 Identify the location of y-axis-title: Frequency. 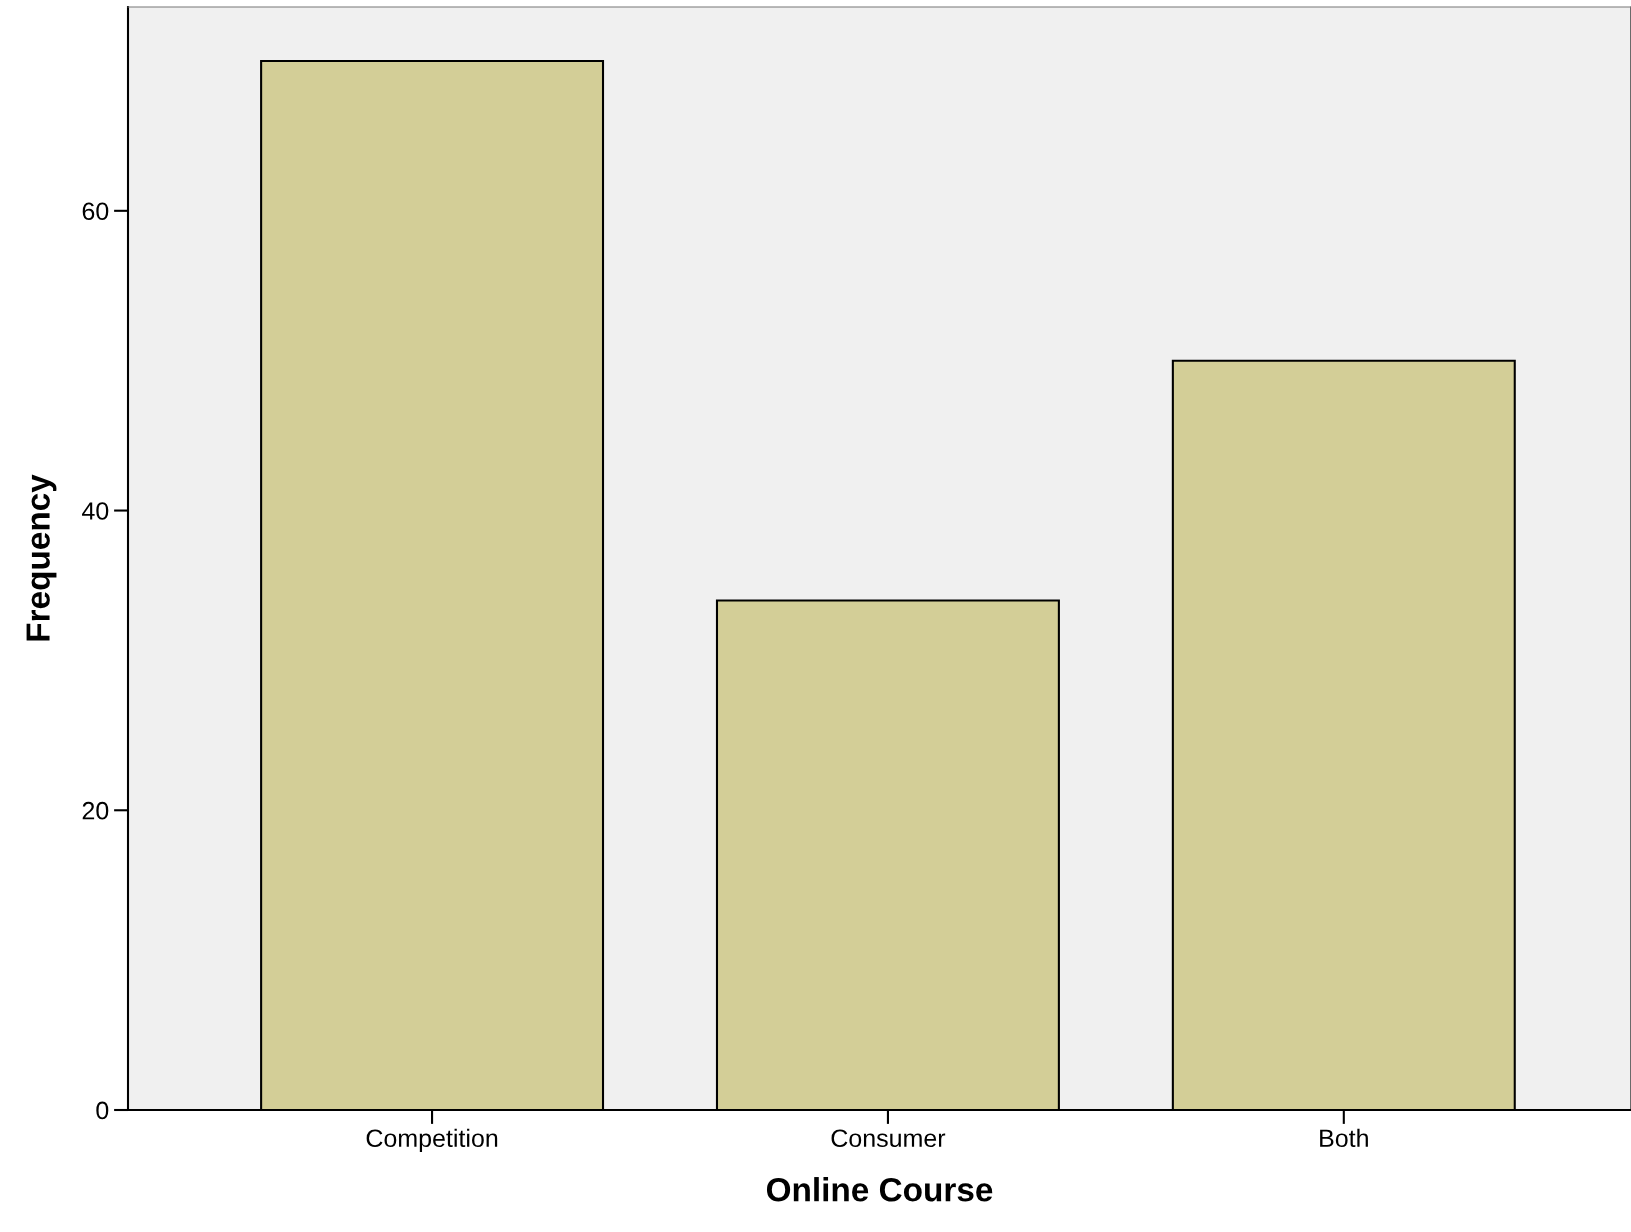
(41, 557).